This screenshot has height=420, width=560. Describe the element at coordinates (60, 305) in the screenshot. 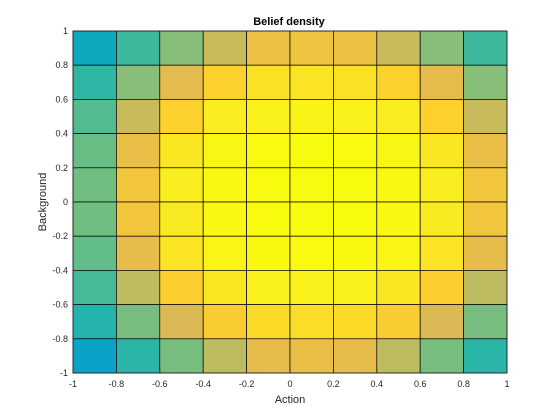

I see `y-tick-label: -0.6` at that location.